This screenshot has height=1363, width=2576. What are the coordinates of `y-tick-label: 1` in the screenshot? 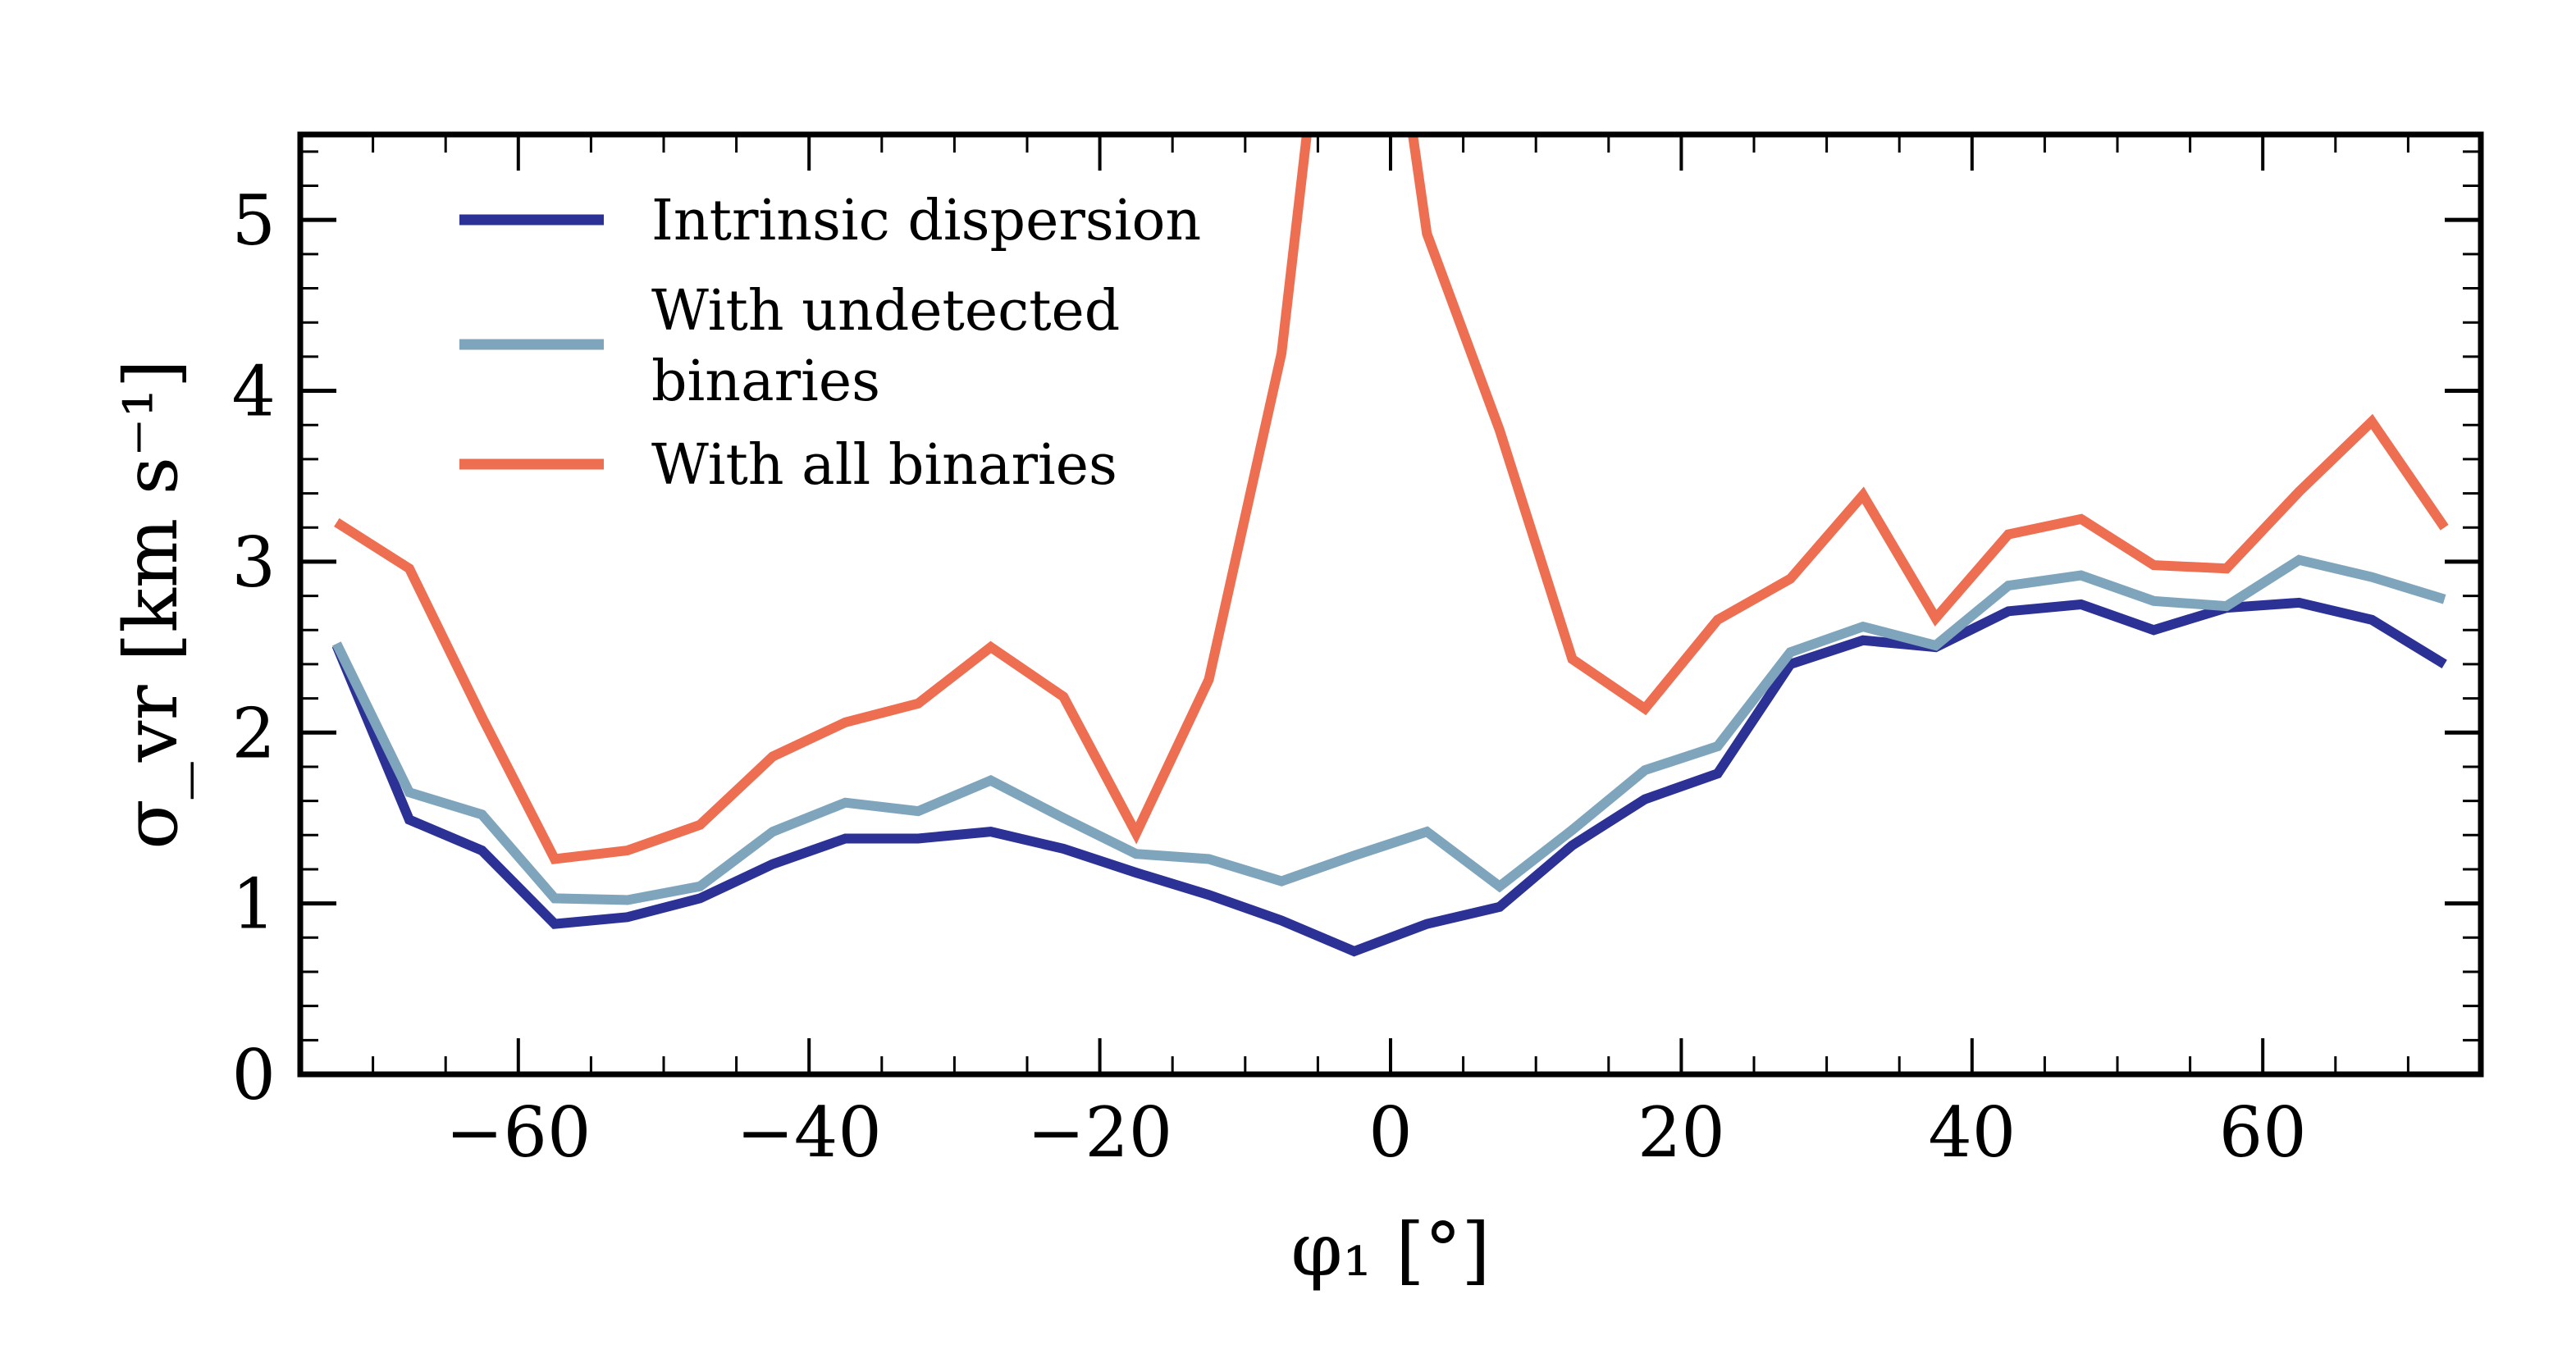 It's located at (254, 904).